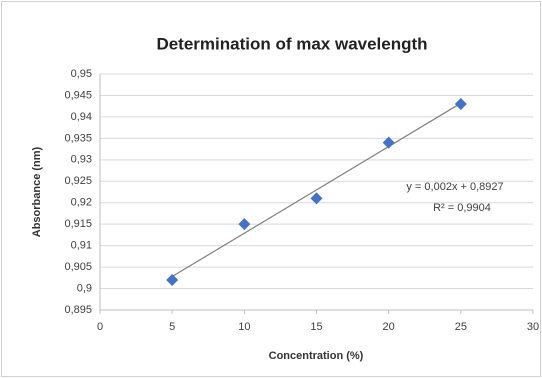 Image resolution: width=542 pixels, height=378 pixels. Describe the element at coordinates (461, 327) in the screenshot. I see `x-tick-label: 25` at that location.